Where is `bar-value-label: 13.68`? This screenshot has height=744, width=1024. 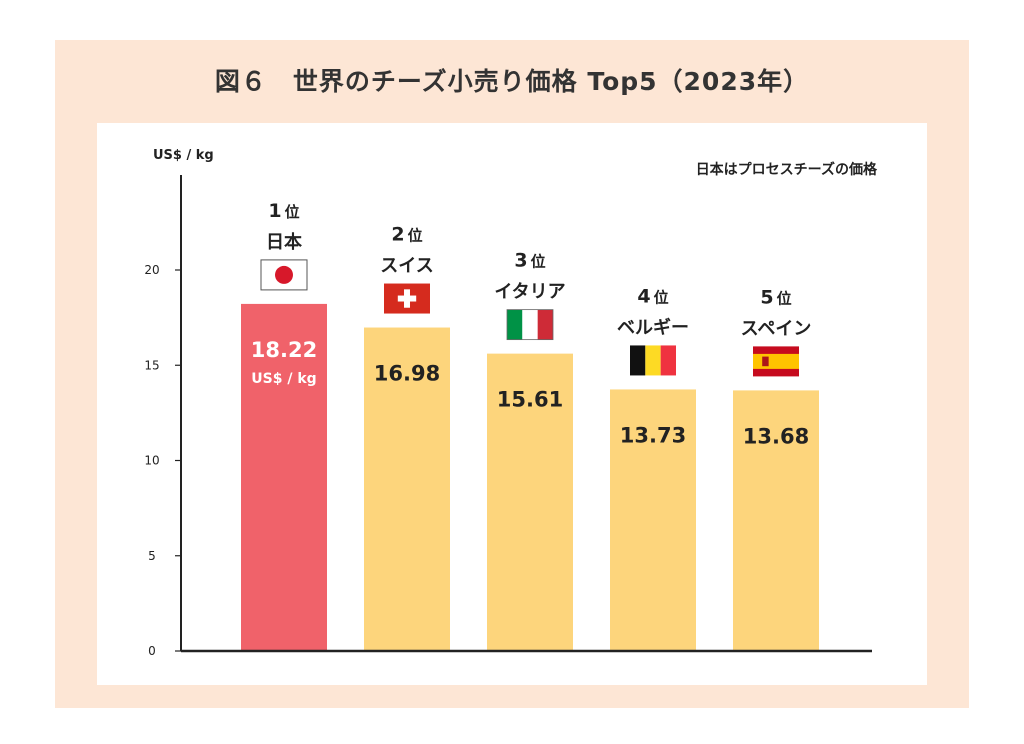 bar-value-label: 13.68 is located at coordinates (776, 436).